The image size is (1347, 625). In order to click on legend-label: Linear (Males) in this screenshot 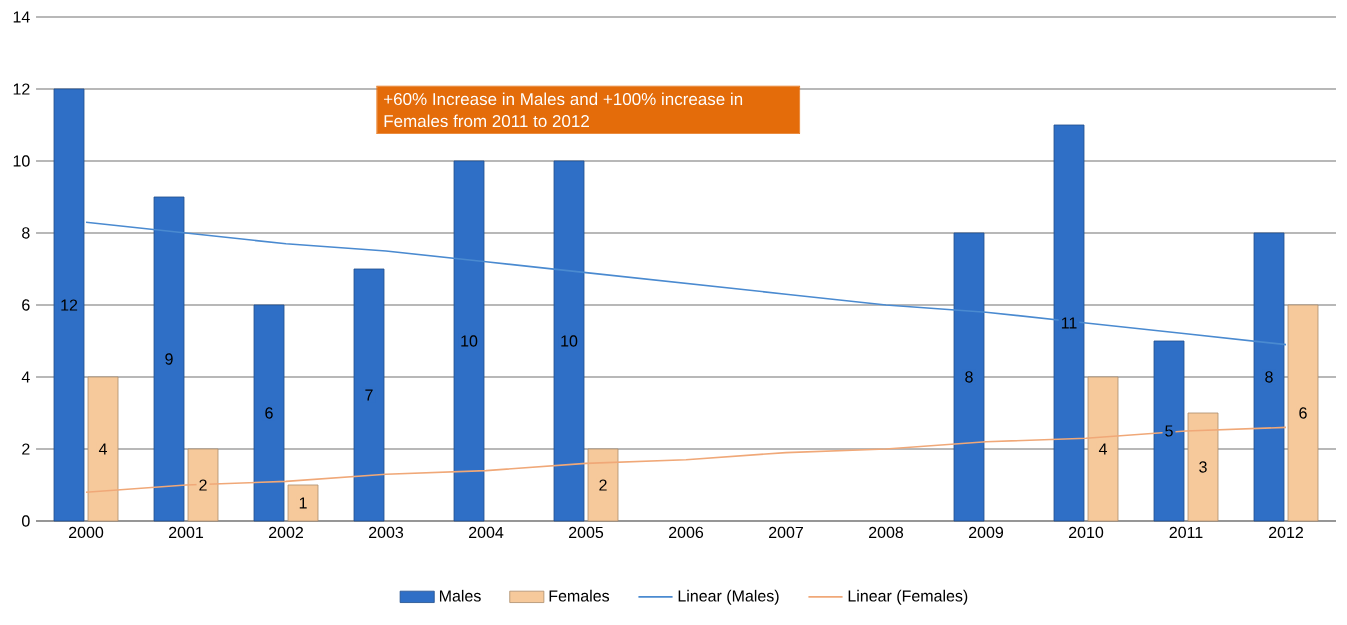, I will do `click(728, 597)`.